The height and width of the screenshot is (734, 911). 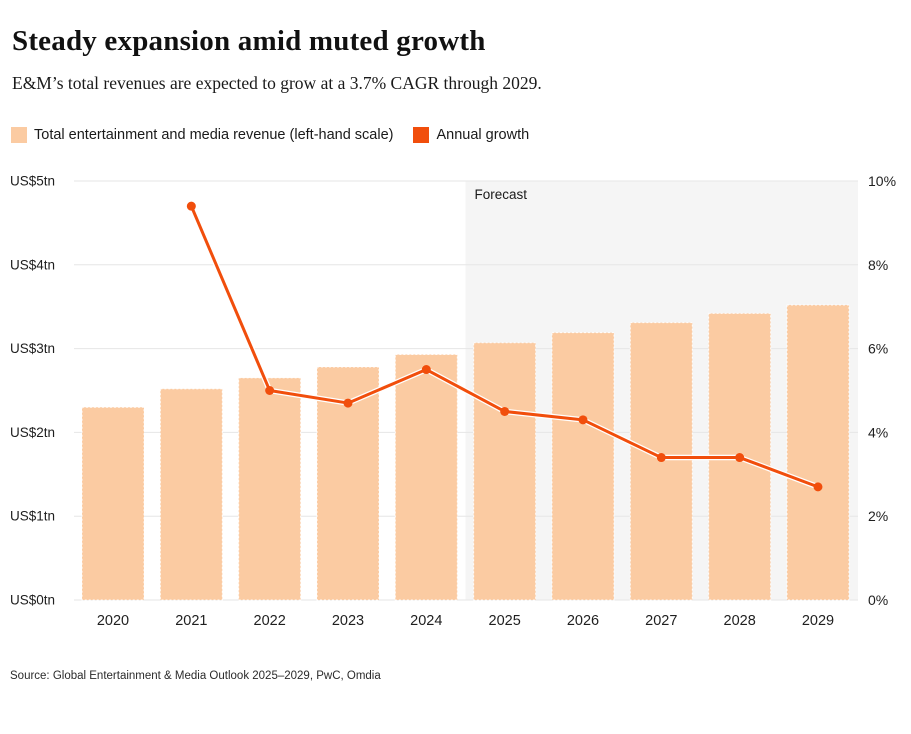 I want to click on x-label-2020: 2020, so click(x=113, y=621).